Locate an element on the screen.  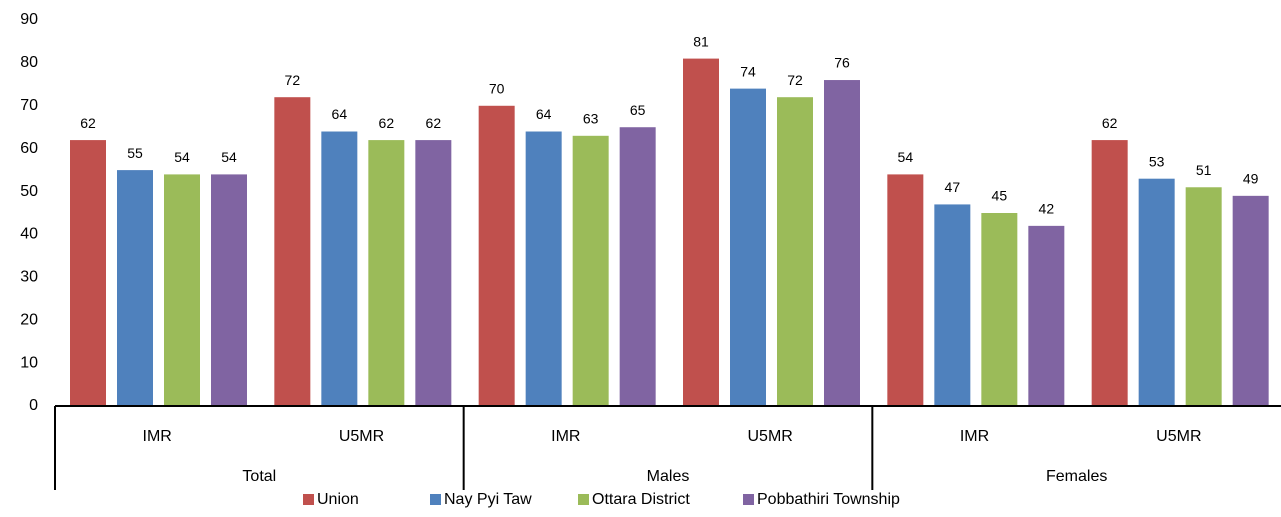
y-tick-label: 40 is located at coordinates (29, 234).